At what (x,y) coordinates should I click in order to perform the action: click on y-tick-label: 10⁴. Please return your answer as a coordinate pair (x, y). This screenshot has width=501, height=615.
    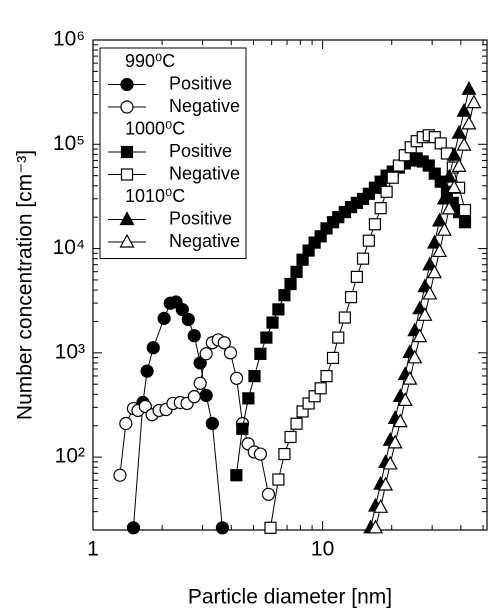
    Looking at the image, I should click on (69, 247).